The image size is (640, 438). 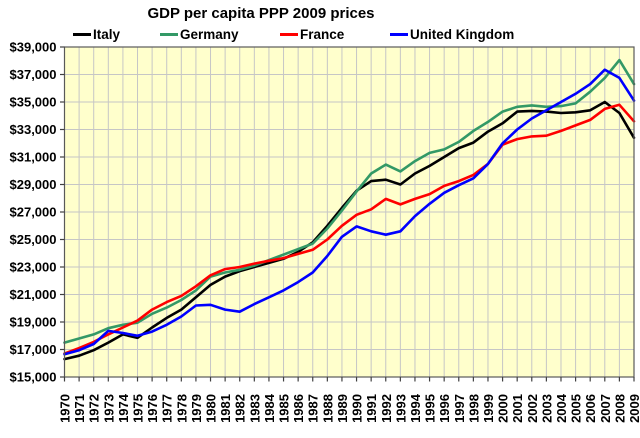 What do you see at coordinates (33, 239) in the screenshot?
I see `y-axis-label: $25,000` at bounding box center [33, 239].